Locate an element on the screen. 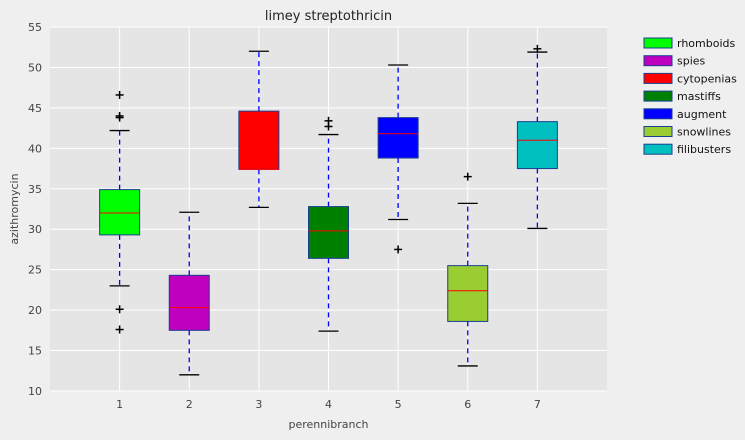 This screenshot has width=745, height=440. legend-item: augment is located at coordinates (685, 114).